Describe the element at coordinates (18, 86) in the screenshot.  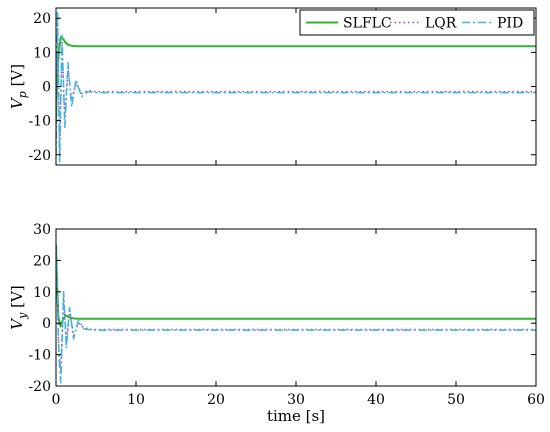
I see `y-axis-label: Vp [V]` at that location.